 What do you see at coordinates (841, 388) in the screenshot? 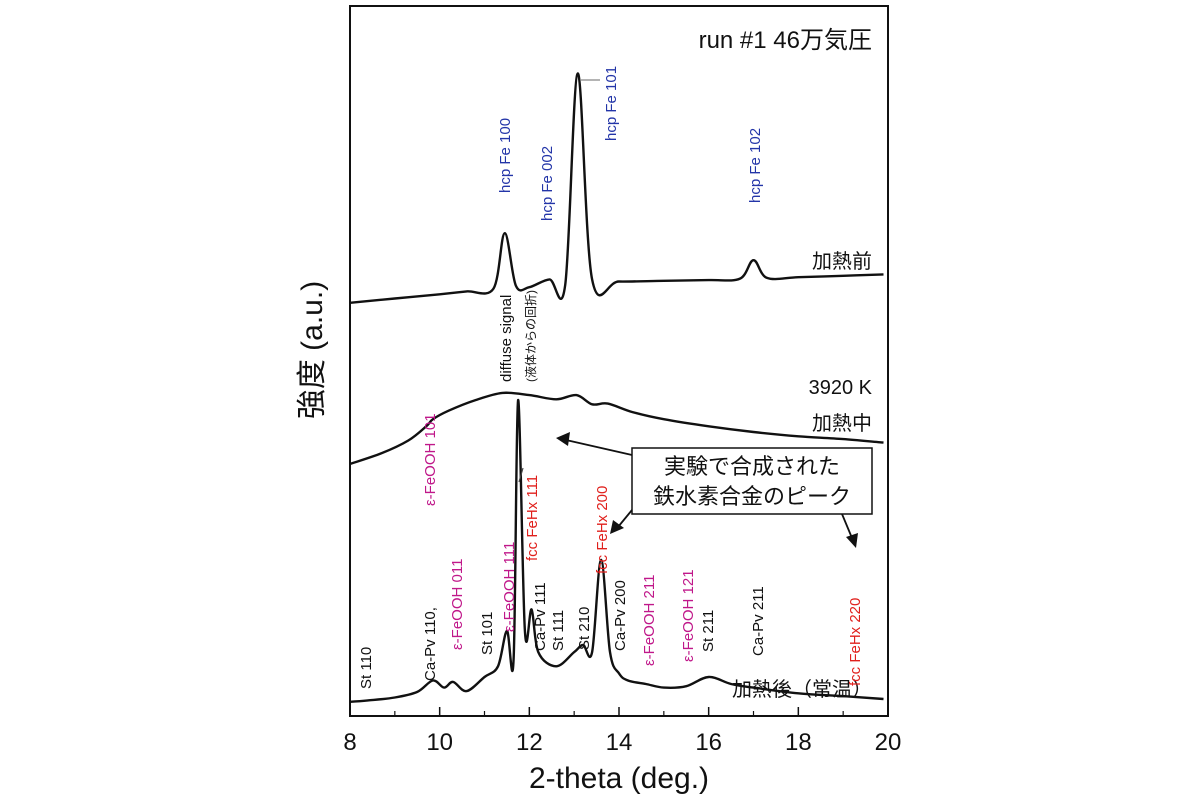
I see `curve-label-temperature: 3920 K` at bounding box center [841, 388].